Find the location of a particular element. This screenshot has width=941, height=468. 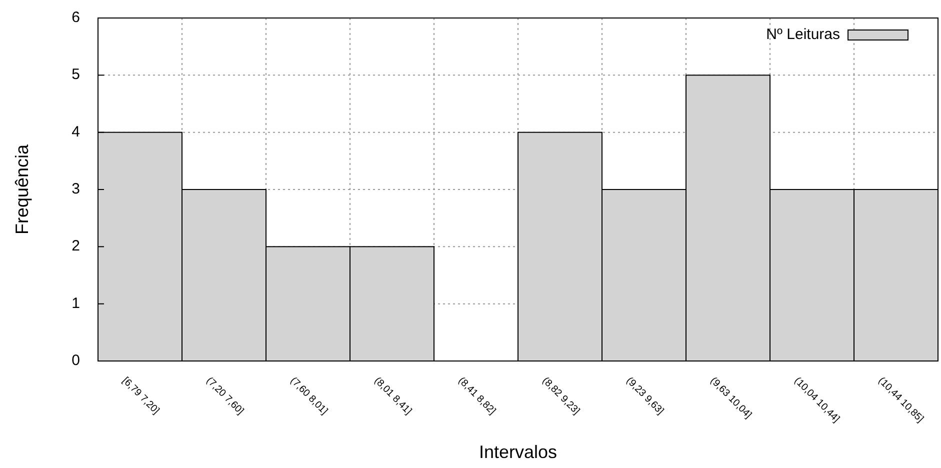

x-axis-title: Intervalos is located at coordinates (518, 452).